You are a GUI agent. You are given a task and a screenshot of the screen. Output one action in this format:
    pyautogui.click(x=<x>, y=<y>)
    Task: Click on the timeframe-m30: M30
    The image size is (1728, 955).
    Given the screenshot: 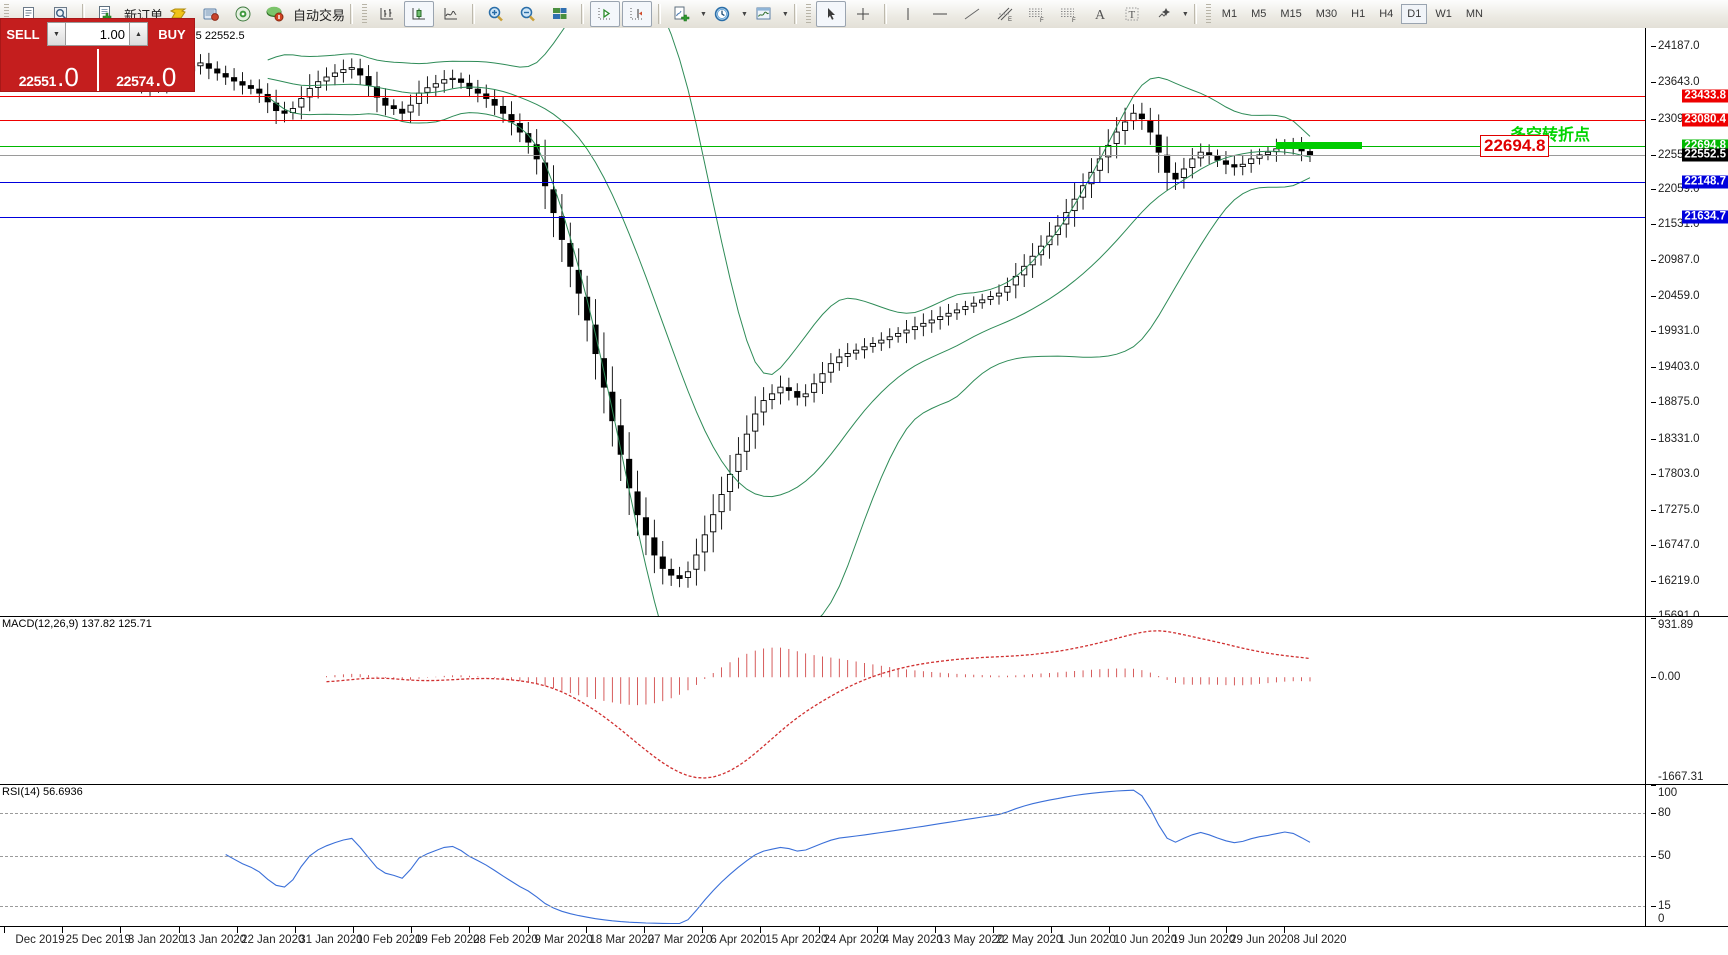 What is the action you would take?
    pyautogui.click(x=1326, y=14)
    